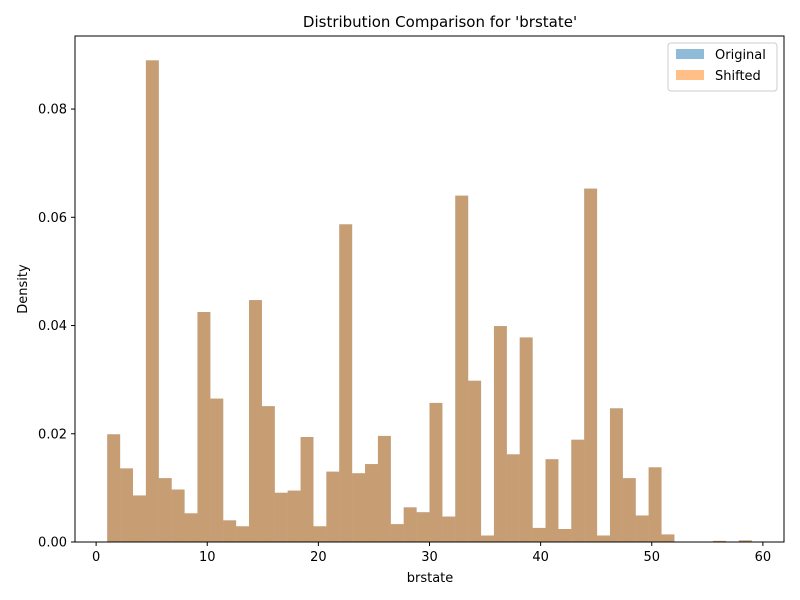 This screenshot has width=800, height=600. Describe the element at coordinates (52, 434) in the screenshot. I see `y-tick-label: 0.02` at that location.